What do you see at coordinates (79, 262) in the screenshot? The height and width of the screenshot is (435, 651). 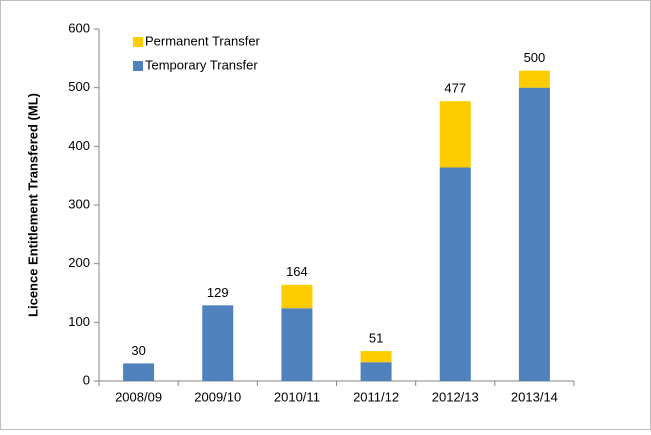 I see `y-tick-label: 200` at bounding box center [79, 262].